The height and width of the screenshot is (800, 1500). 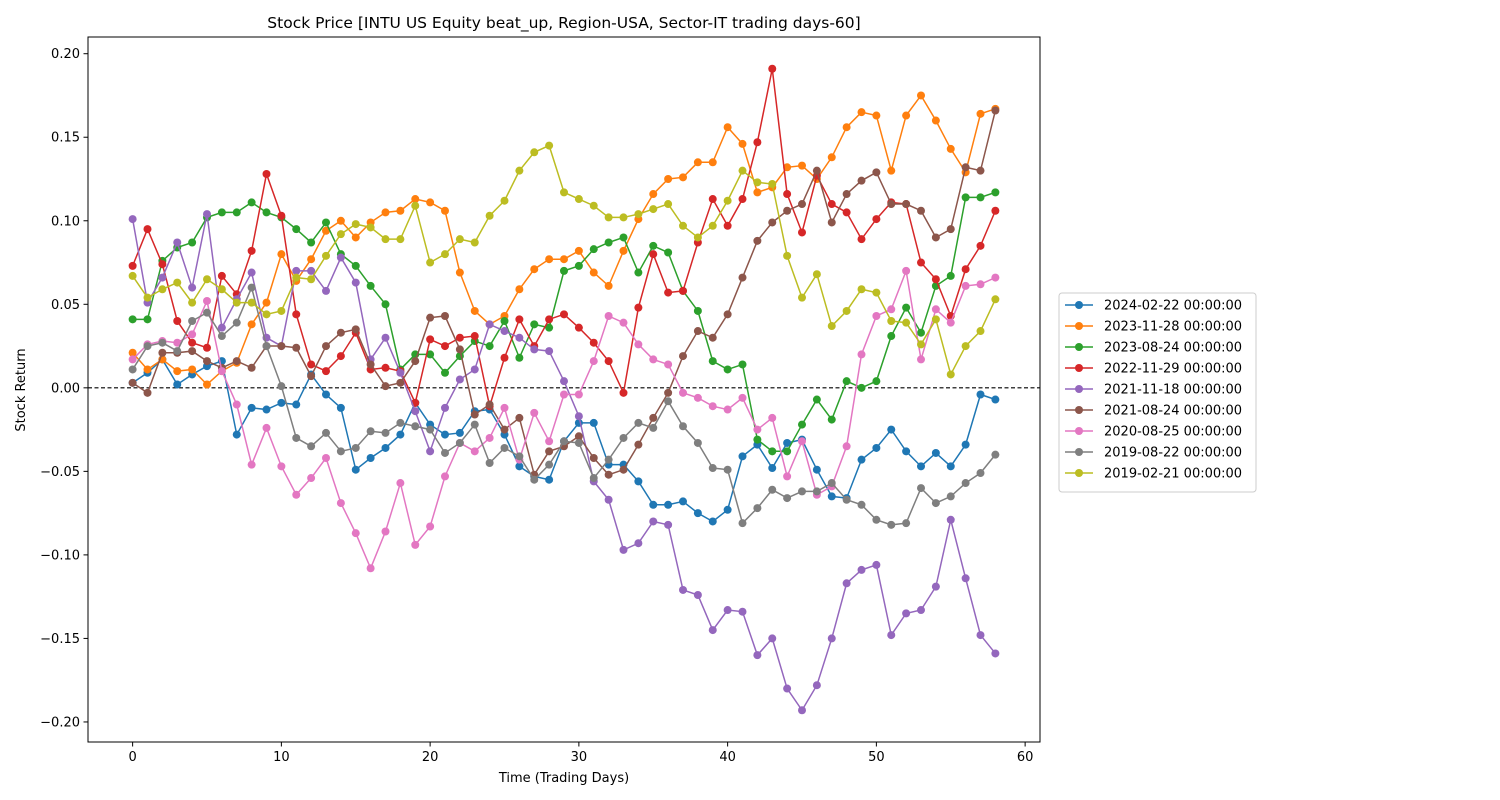 What do you see at coordinates (1153, 369) in the screenshot?
I see `legend-item: 2022-11-29 00:00:00` at bounding box center [1153, 369].